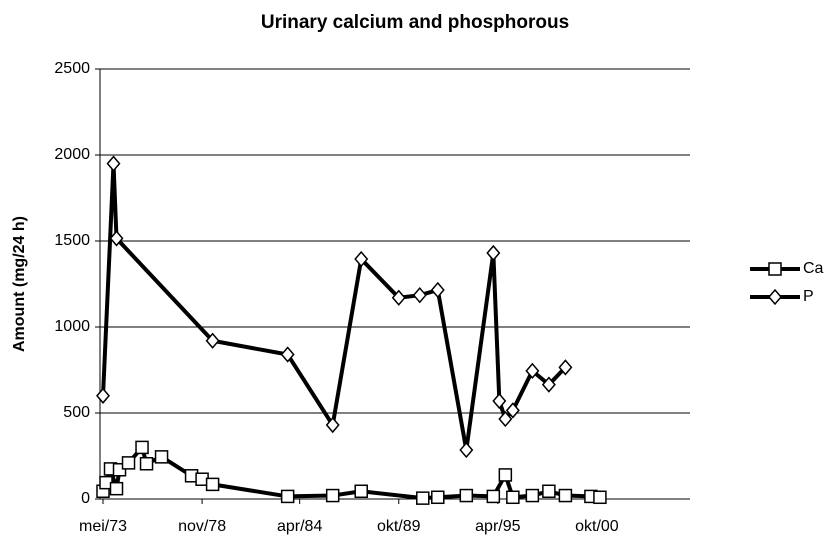  What do you see at coordinates (76, 412) in the screenshot?
I see `y-tick-label: 500` at bounding box center [76, 412].